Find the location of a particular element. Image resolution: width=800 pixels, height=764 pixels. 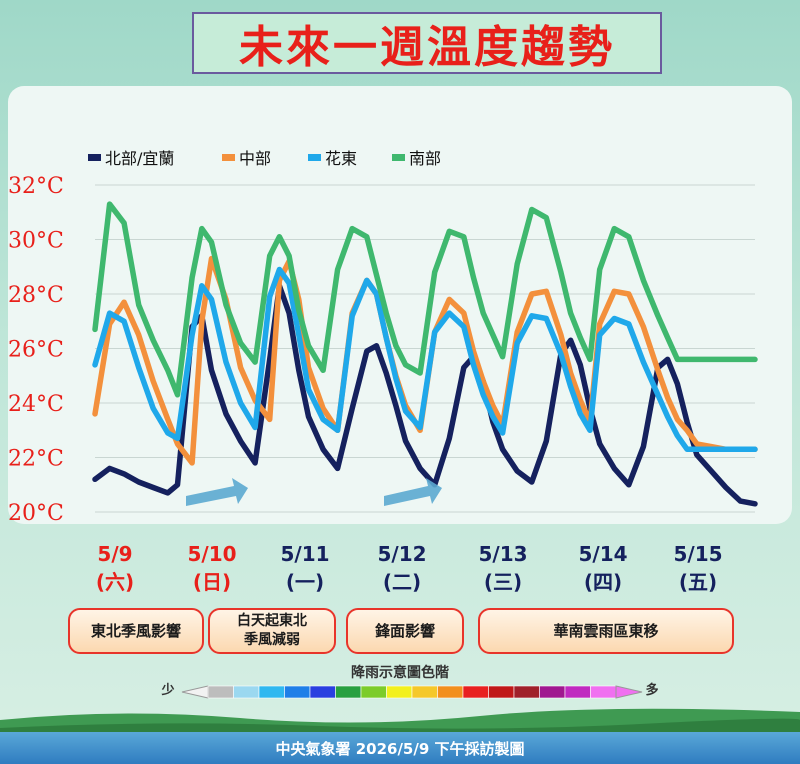

rain-scale-bar: 少 多 is located at coordinates (409, 690).